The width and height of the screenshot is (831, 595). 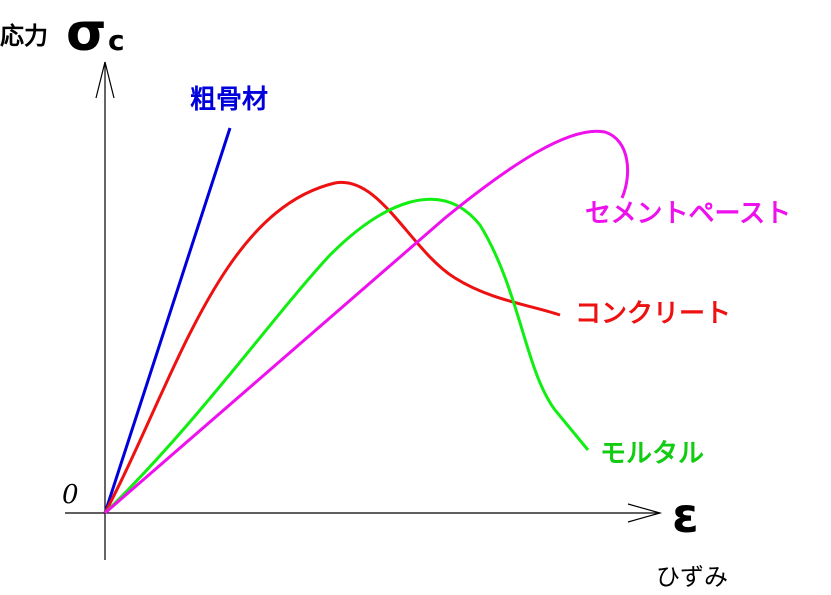 I want to click on coarse-aggregate-curve, so click(x=167, y=320).